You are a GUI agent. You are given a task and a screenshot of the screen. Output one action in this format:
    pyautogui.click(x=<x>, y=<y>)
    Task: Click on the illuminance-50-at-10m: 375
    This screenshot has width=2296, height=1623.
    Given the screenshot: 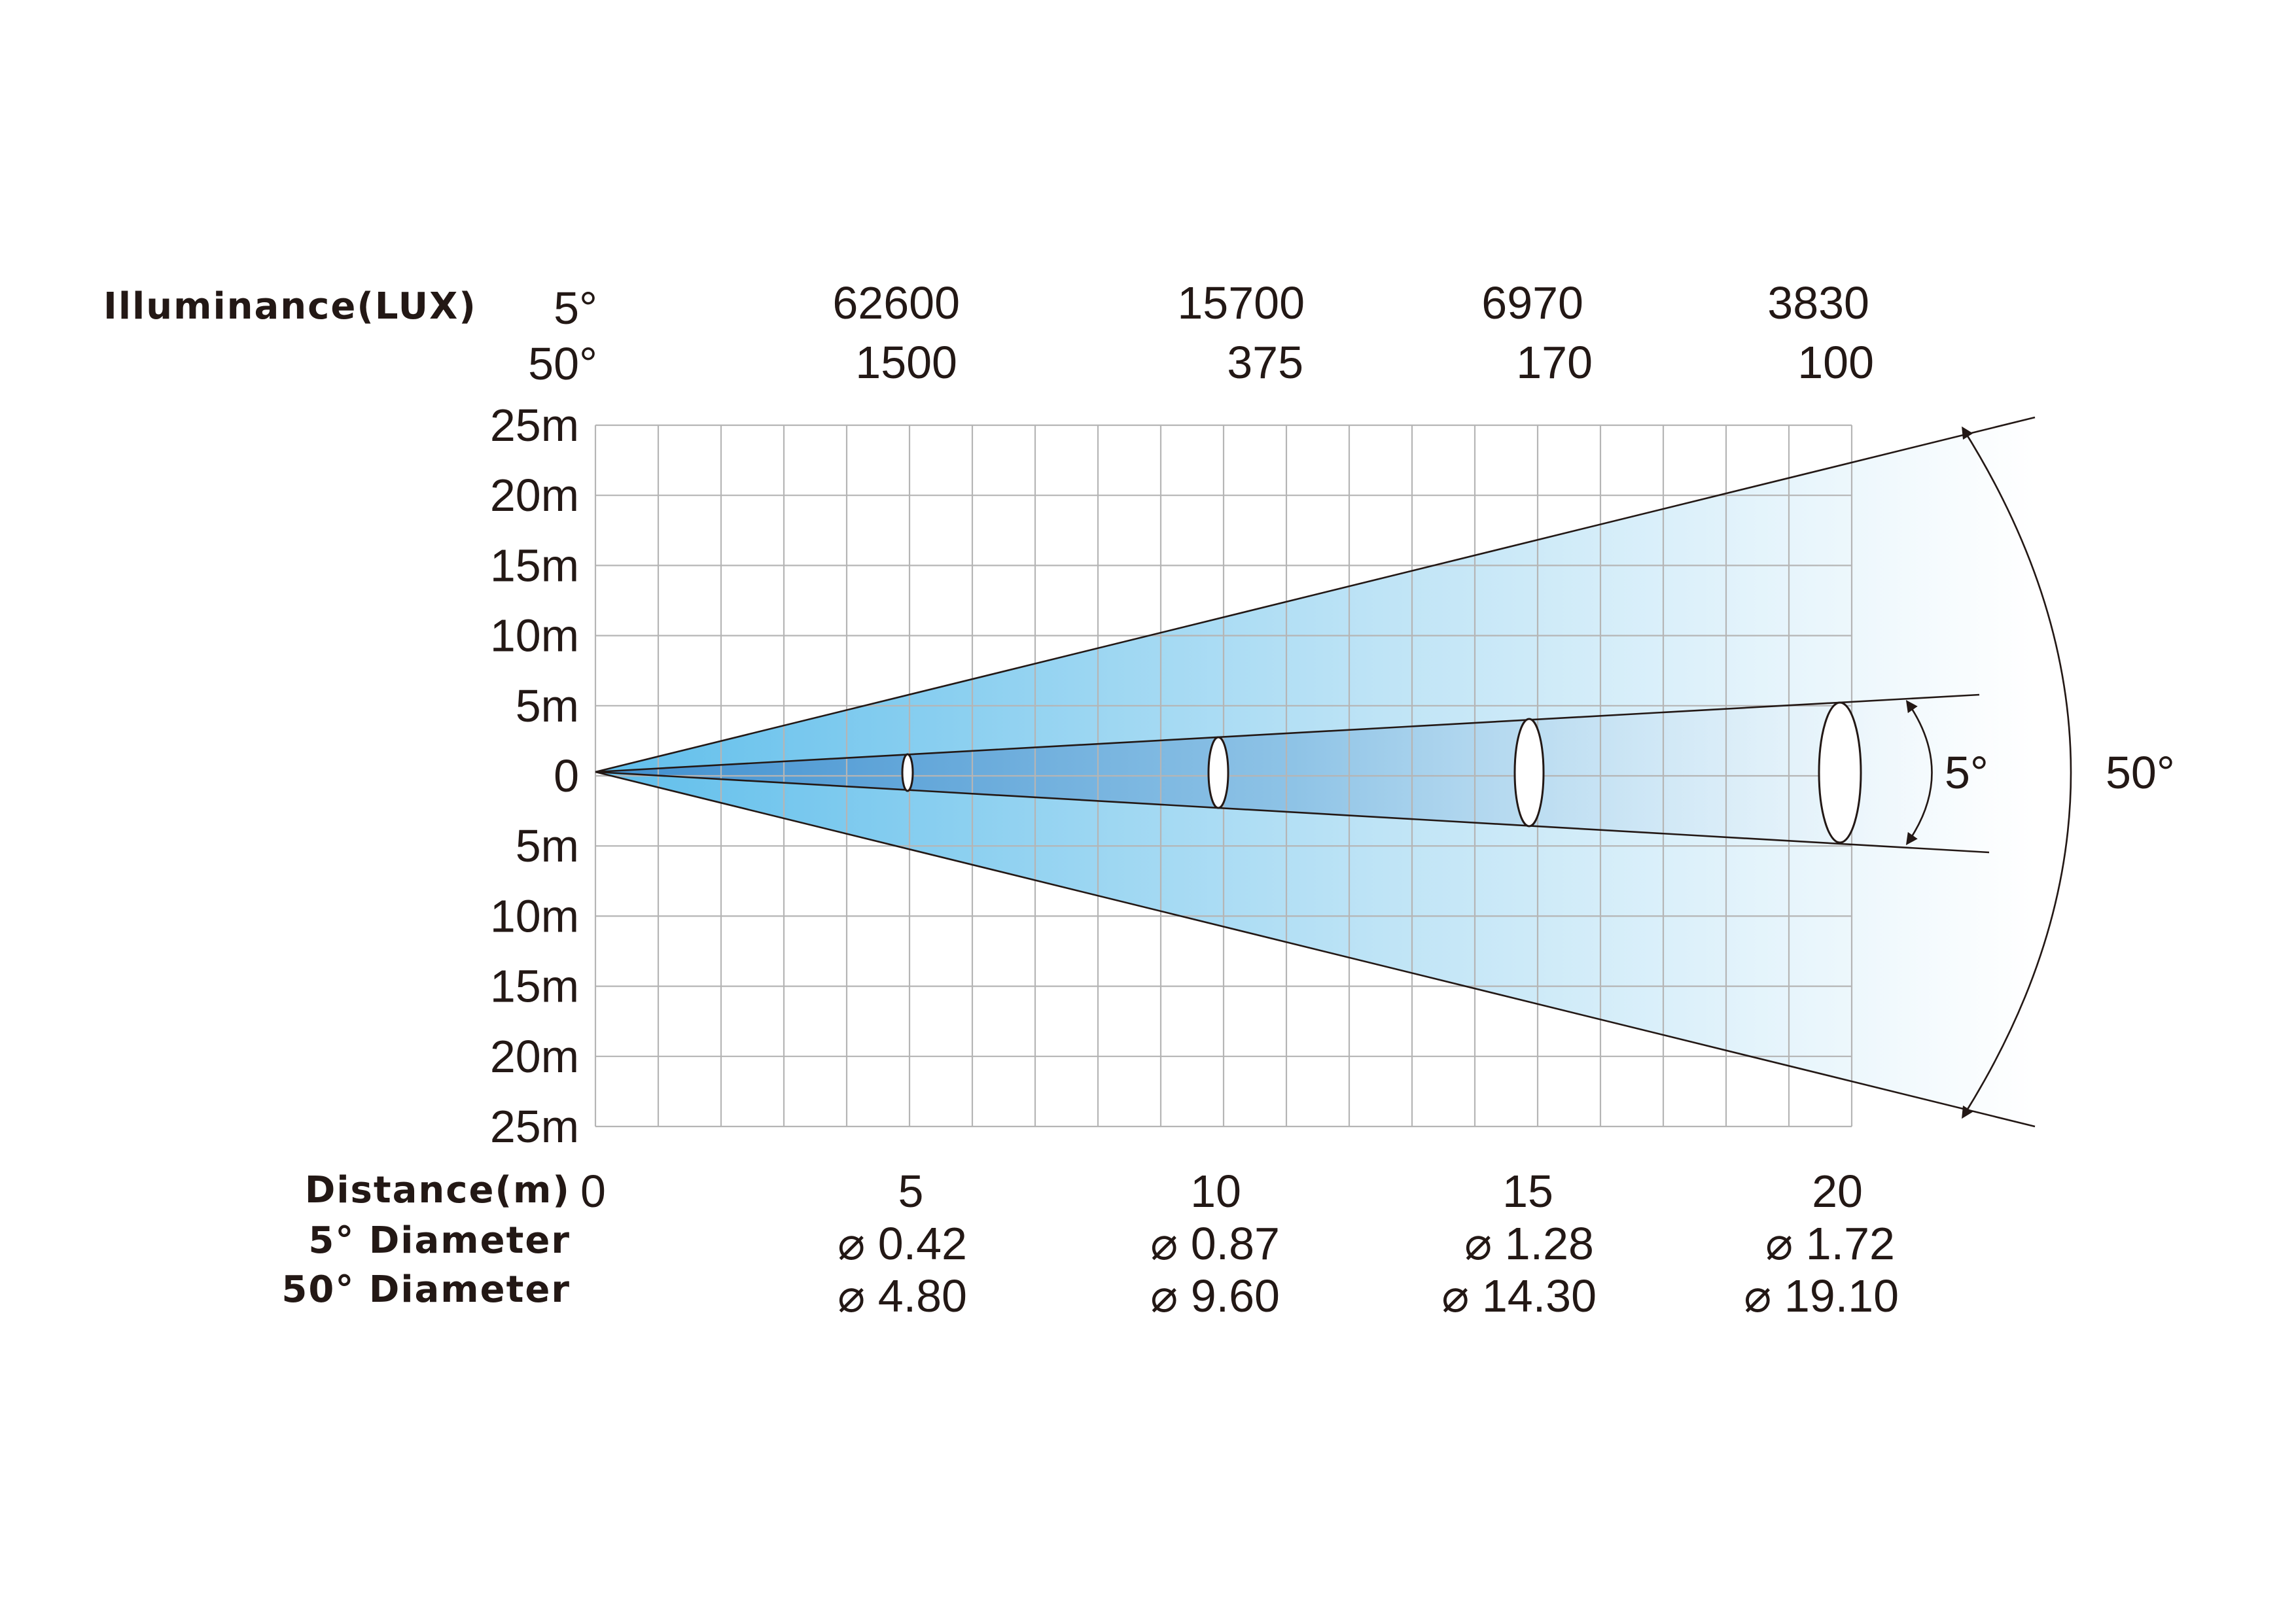 What is the action you would take?
    pyautogui.click(x=1265, y=363)
    